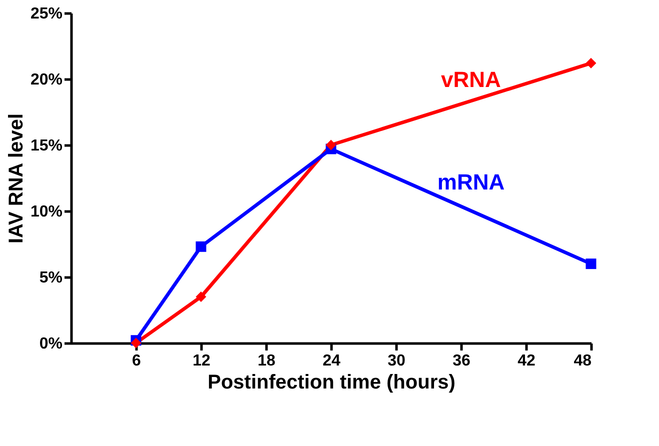  Describe the element at coordinates (527, 361) in the screenshot. I see `x-tick-label: 42` at that location.